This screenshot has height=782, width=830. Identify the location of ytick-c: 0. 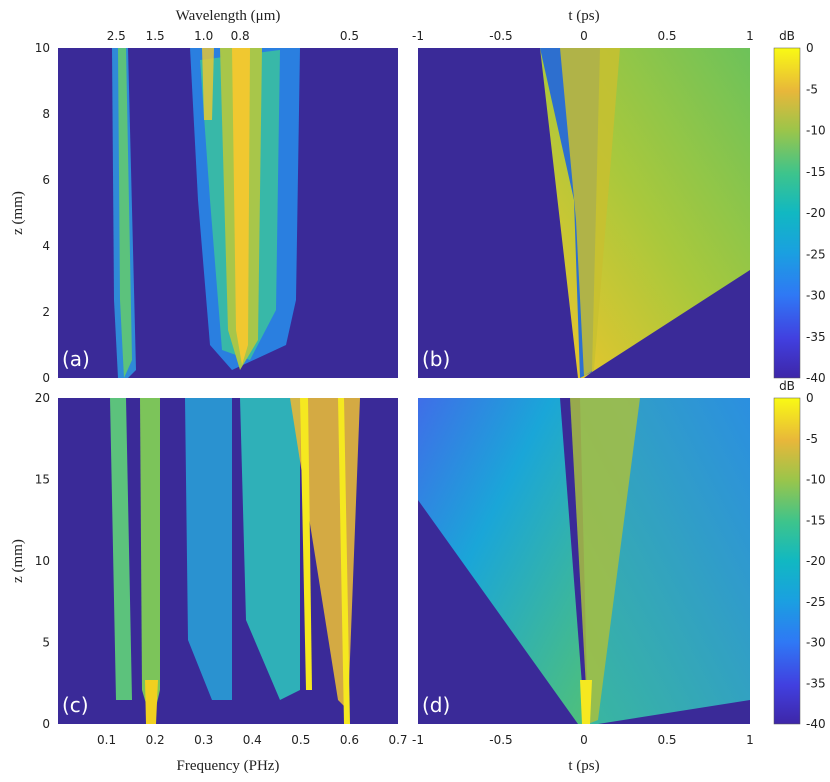
(46, 724).